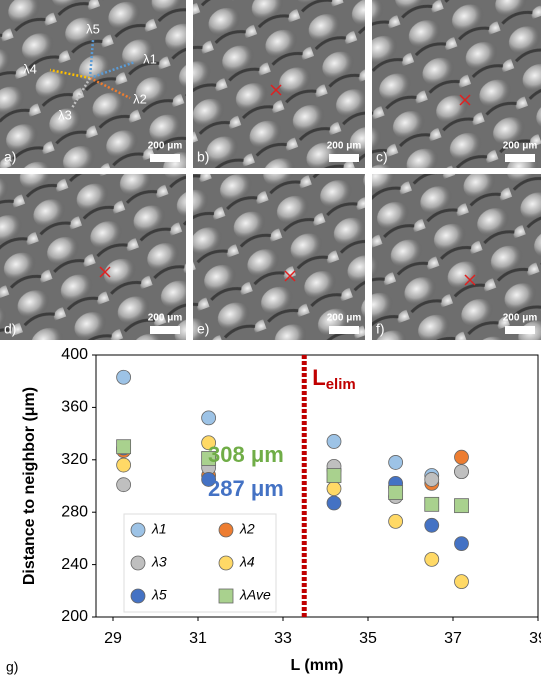 The width and height of the screenshot is (541, 691). Describe the element at coordinates (453, 638) in the screenshot. I see `x-tick-label: 37` at that location.